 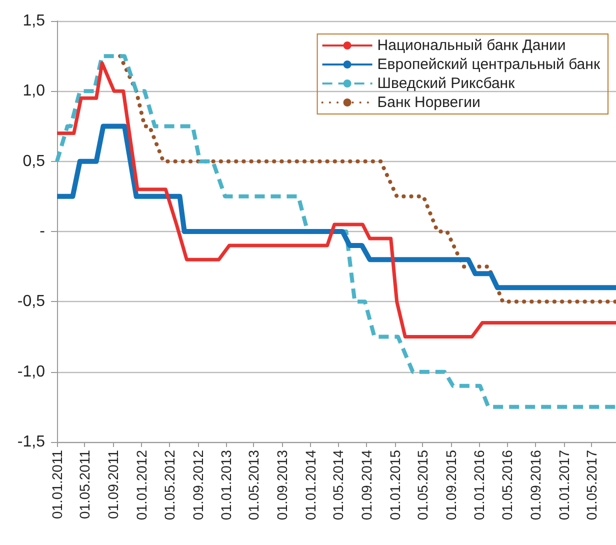 I want to click on x-tick-label: 01.01.2016, so click(x=479, y=485).